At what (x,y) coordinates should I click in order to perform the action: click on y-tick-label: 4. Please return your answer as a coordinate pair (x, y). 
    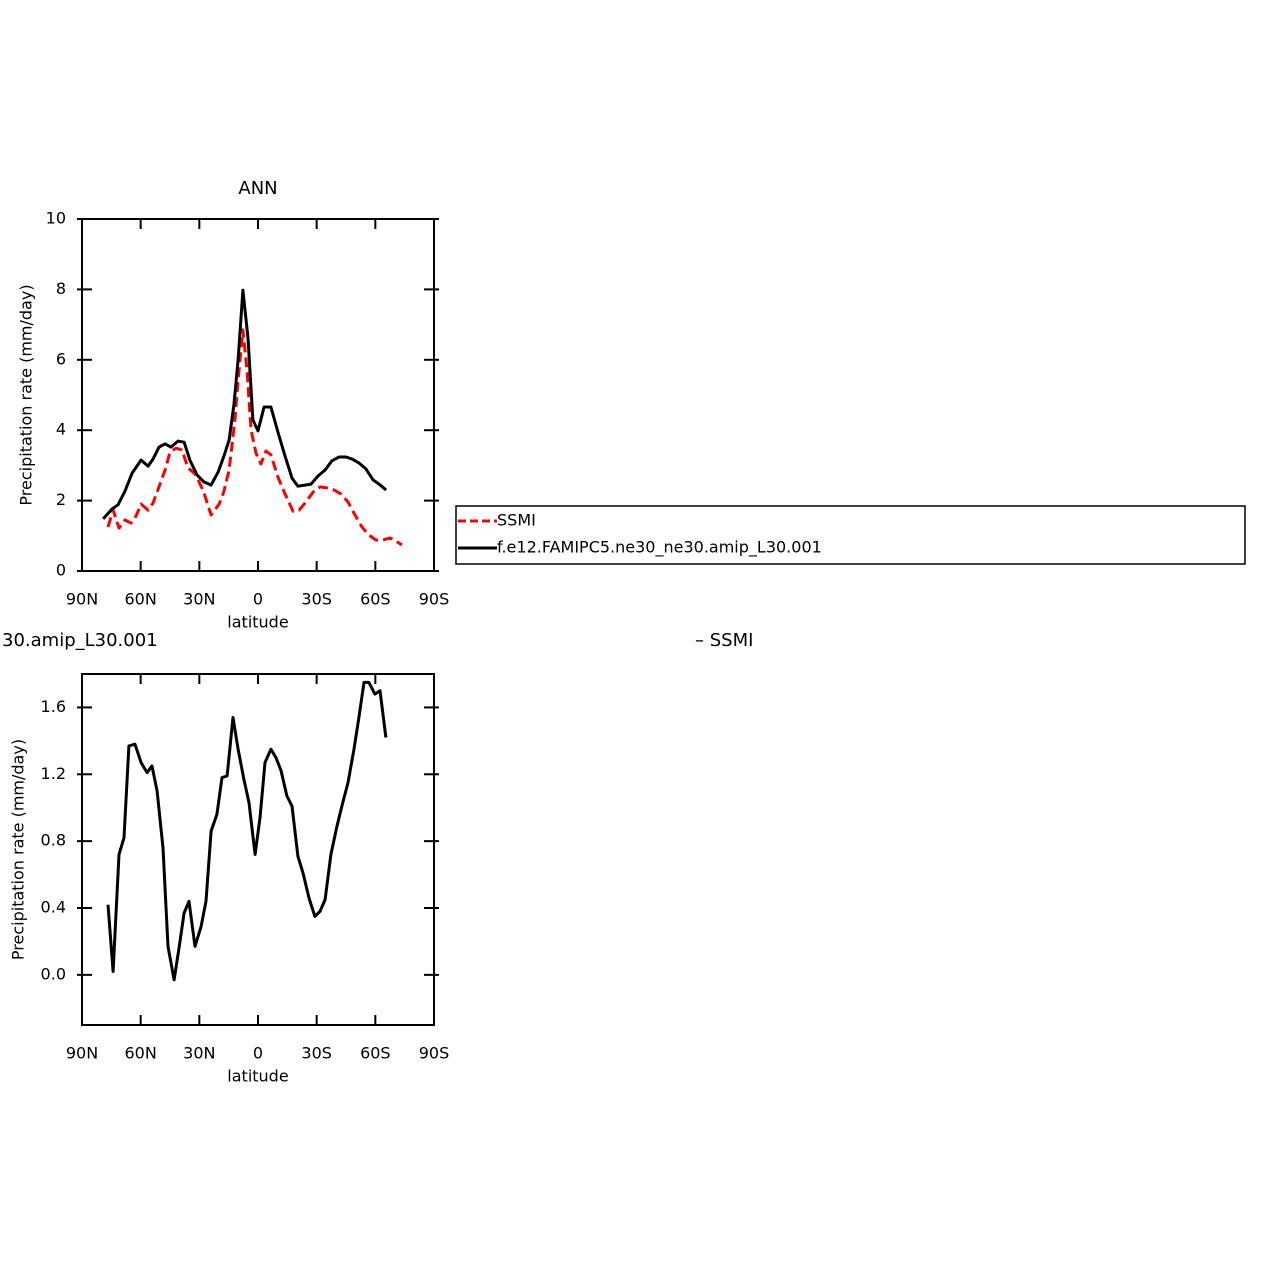
    Looking at the image, I should click on (61, 429).